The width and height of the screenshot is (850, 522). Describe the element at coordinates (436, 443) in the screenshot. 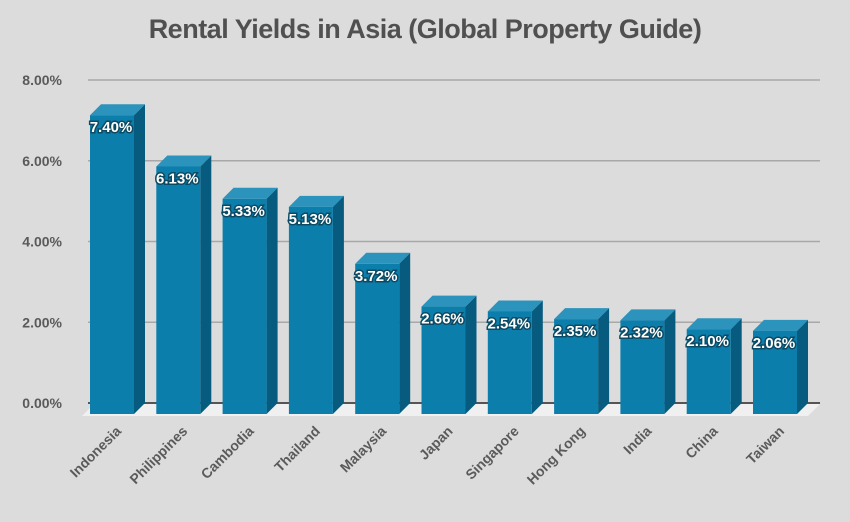

I see `x-tick-label: Japan` at that location.